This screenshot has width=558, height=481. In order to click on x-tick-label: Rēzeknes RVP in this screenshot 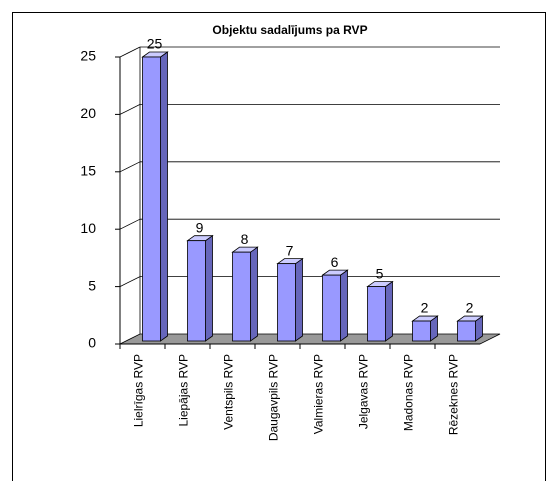, I will do `click(454, 394)`.